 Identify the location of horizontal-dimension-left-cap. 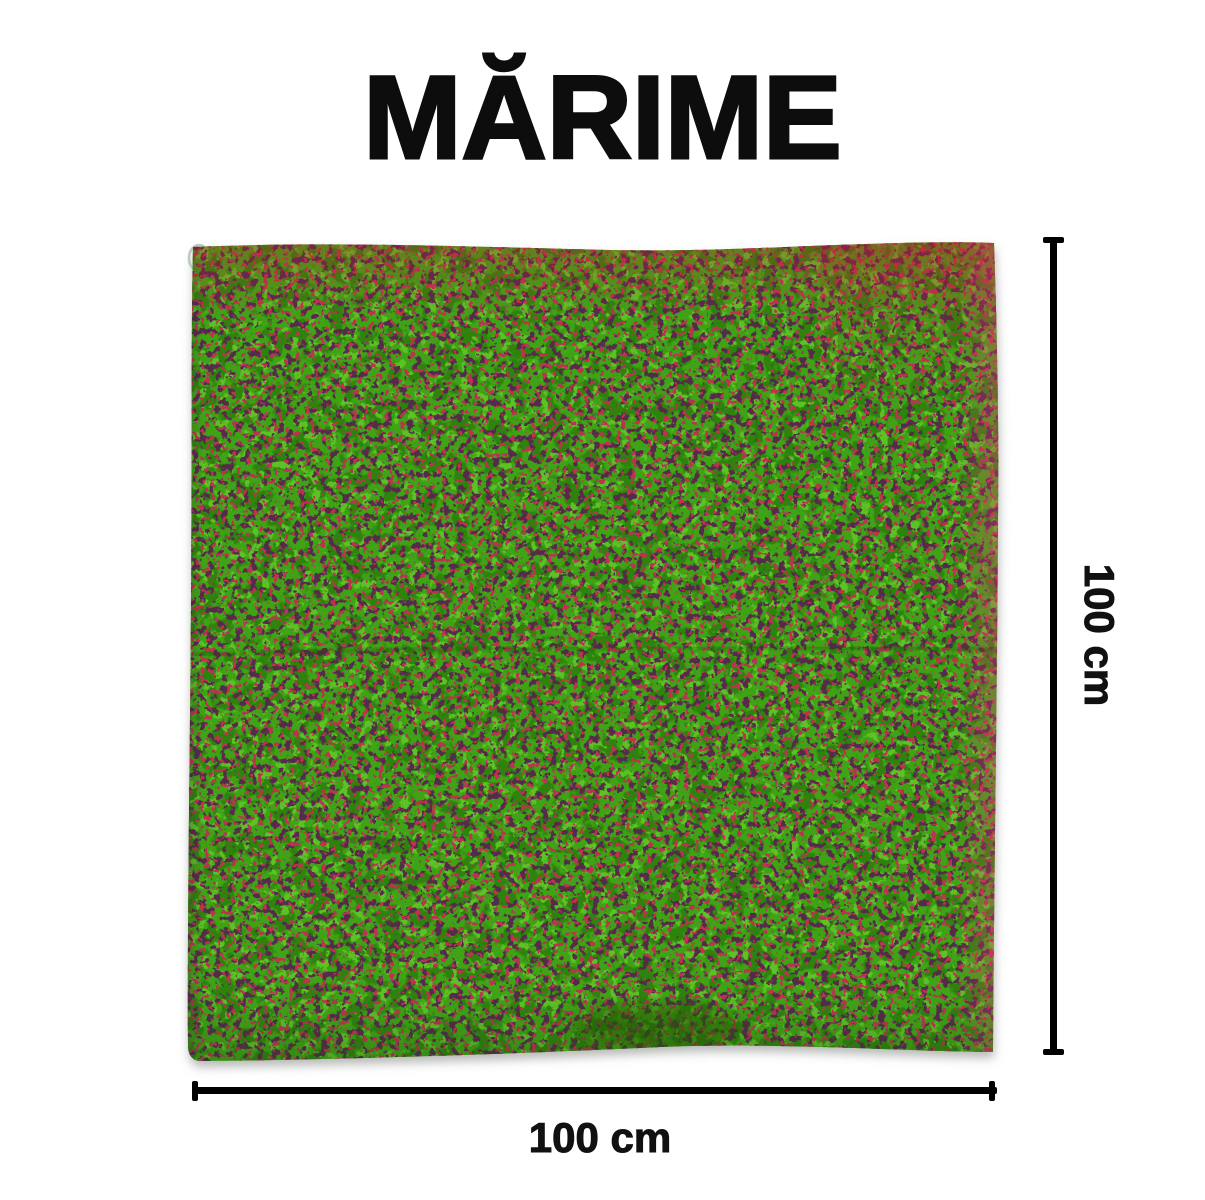
(195, 1091).